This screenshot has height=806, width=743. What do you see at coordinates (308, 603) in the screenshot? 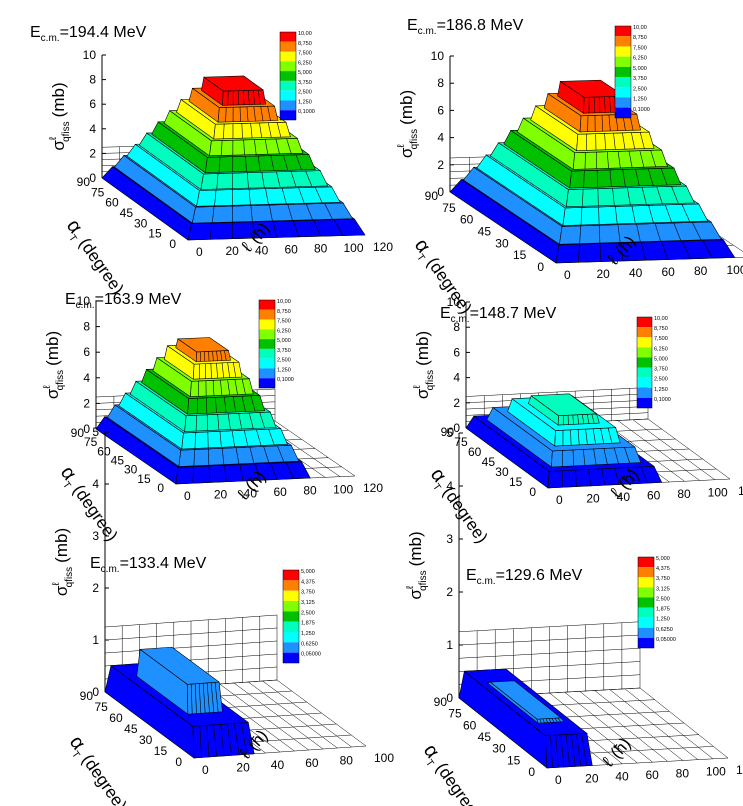
I see `colorbar-tick-label: 3,125` at bounding box center [308, 603].